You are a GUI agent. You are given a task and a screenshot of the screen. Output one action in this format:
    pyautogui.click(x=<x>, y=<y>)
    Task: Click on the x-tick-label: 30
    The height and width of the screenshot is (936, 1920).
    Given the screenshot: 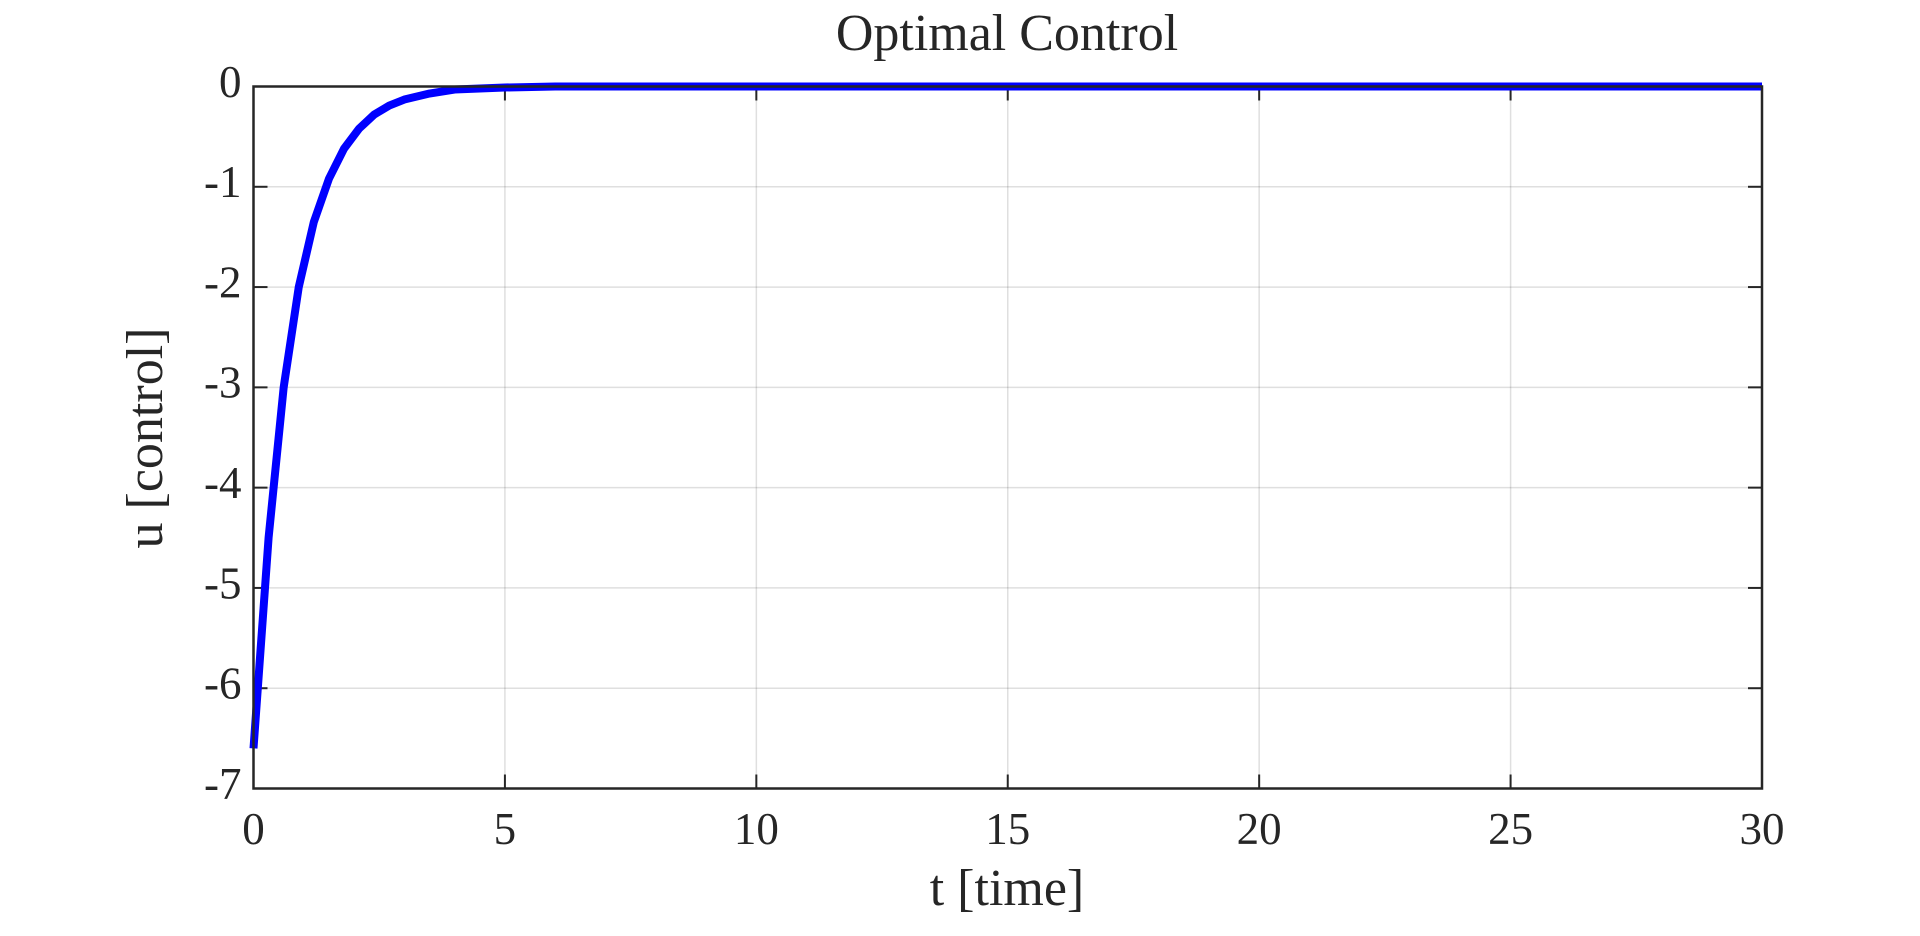 What is the action you would take?
    pyautogui.click(x=1762, y=829)
    